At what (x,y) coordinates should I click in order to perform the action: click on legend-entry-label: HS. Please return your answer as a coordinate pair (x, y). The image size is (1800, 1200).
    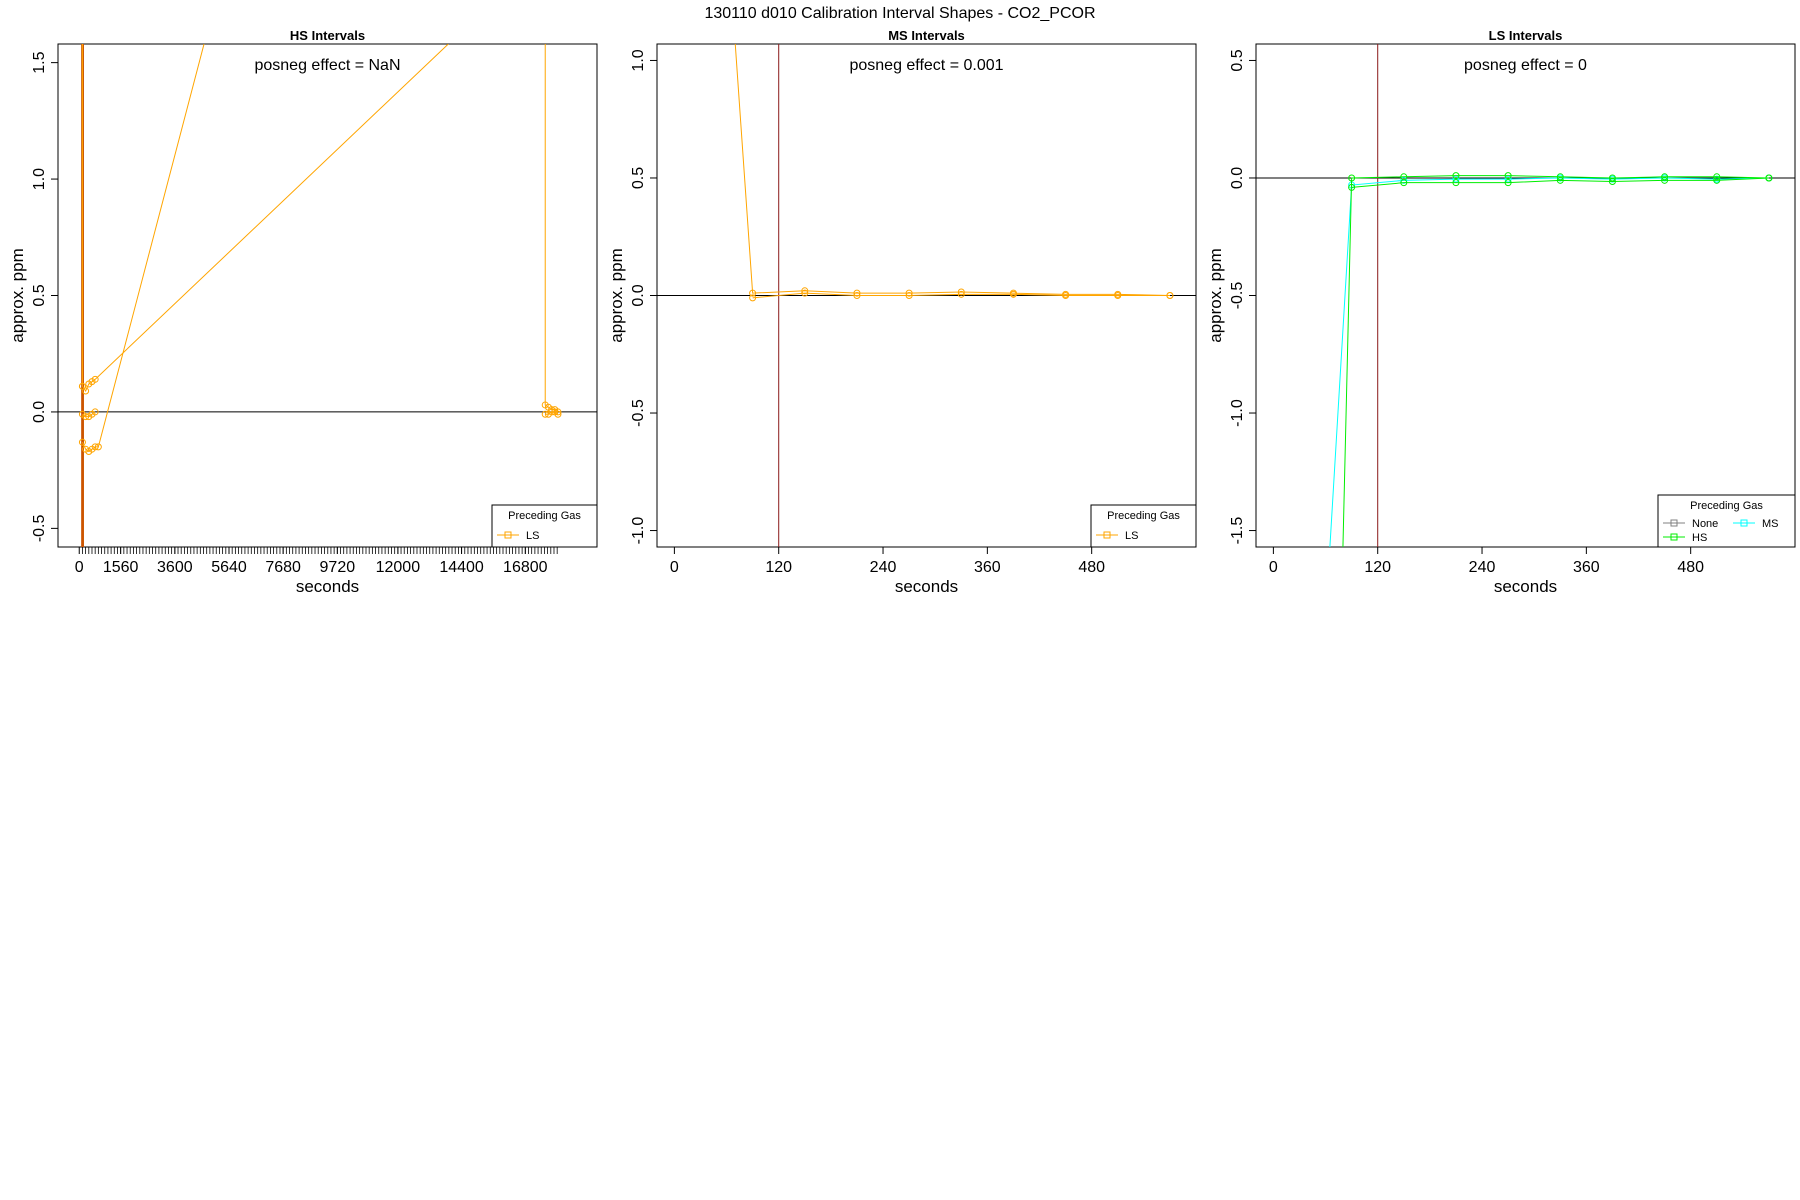
    Looking at the image, I should click on (1699, 538).